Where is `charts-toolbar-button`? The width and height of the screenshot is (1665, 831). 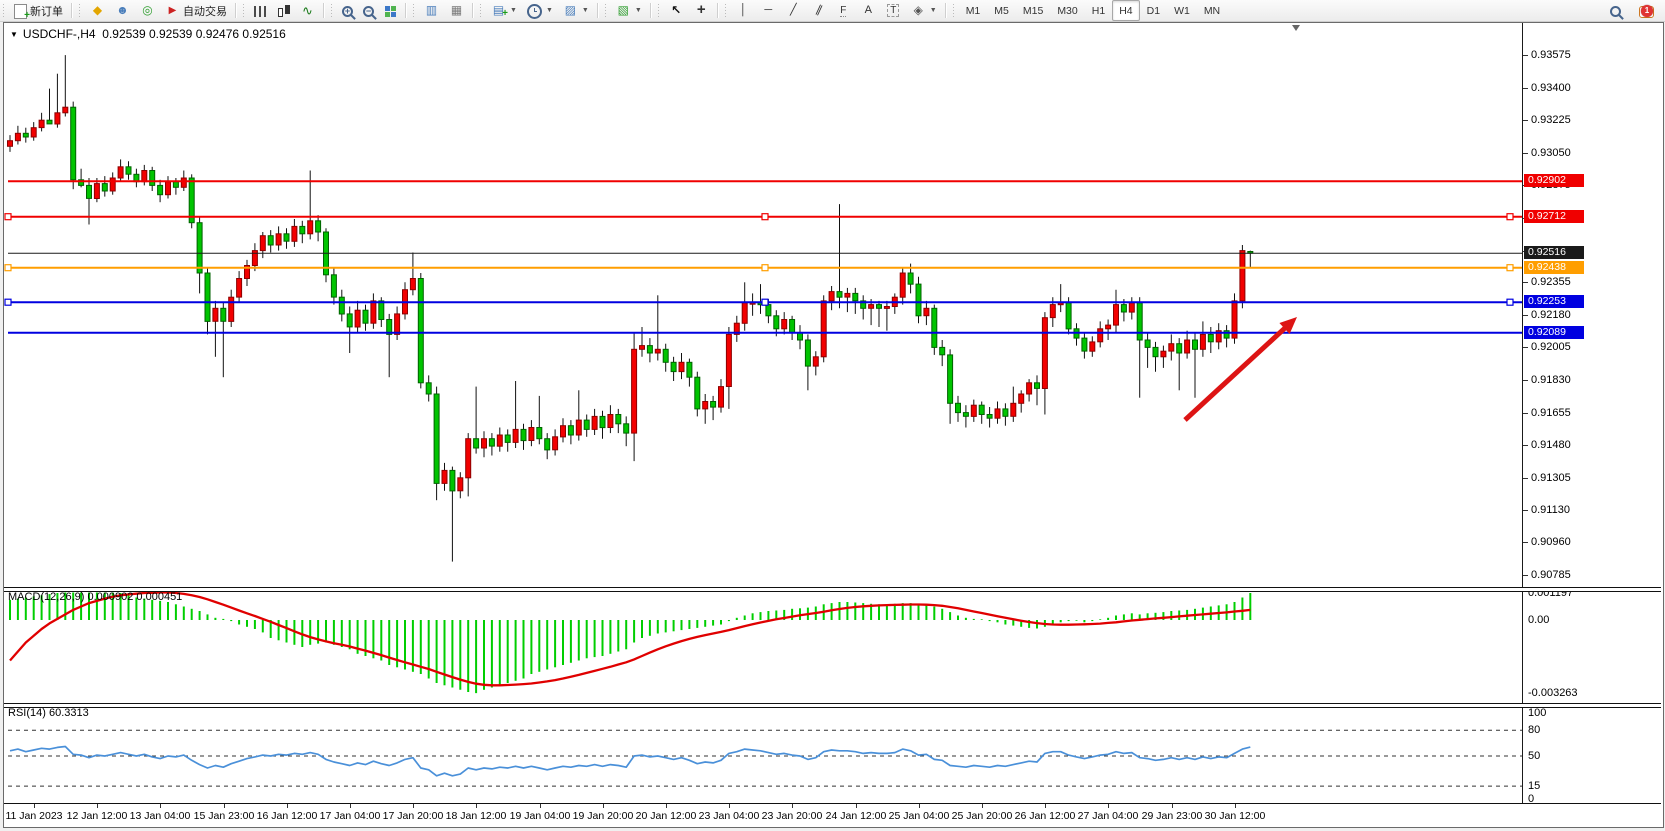
charts-toolbar-button is located at coordinates (97, 10).